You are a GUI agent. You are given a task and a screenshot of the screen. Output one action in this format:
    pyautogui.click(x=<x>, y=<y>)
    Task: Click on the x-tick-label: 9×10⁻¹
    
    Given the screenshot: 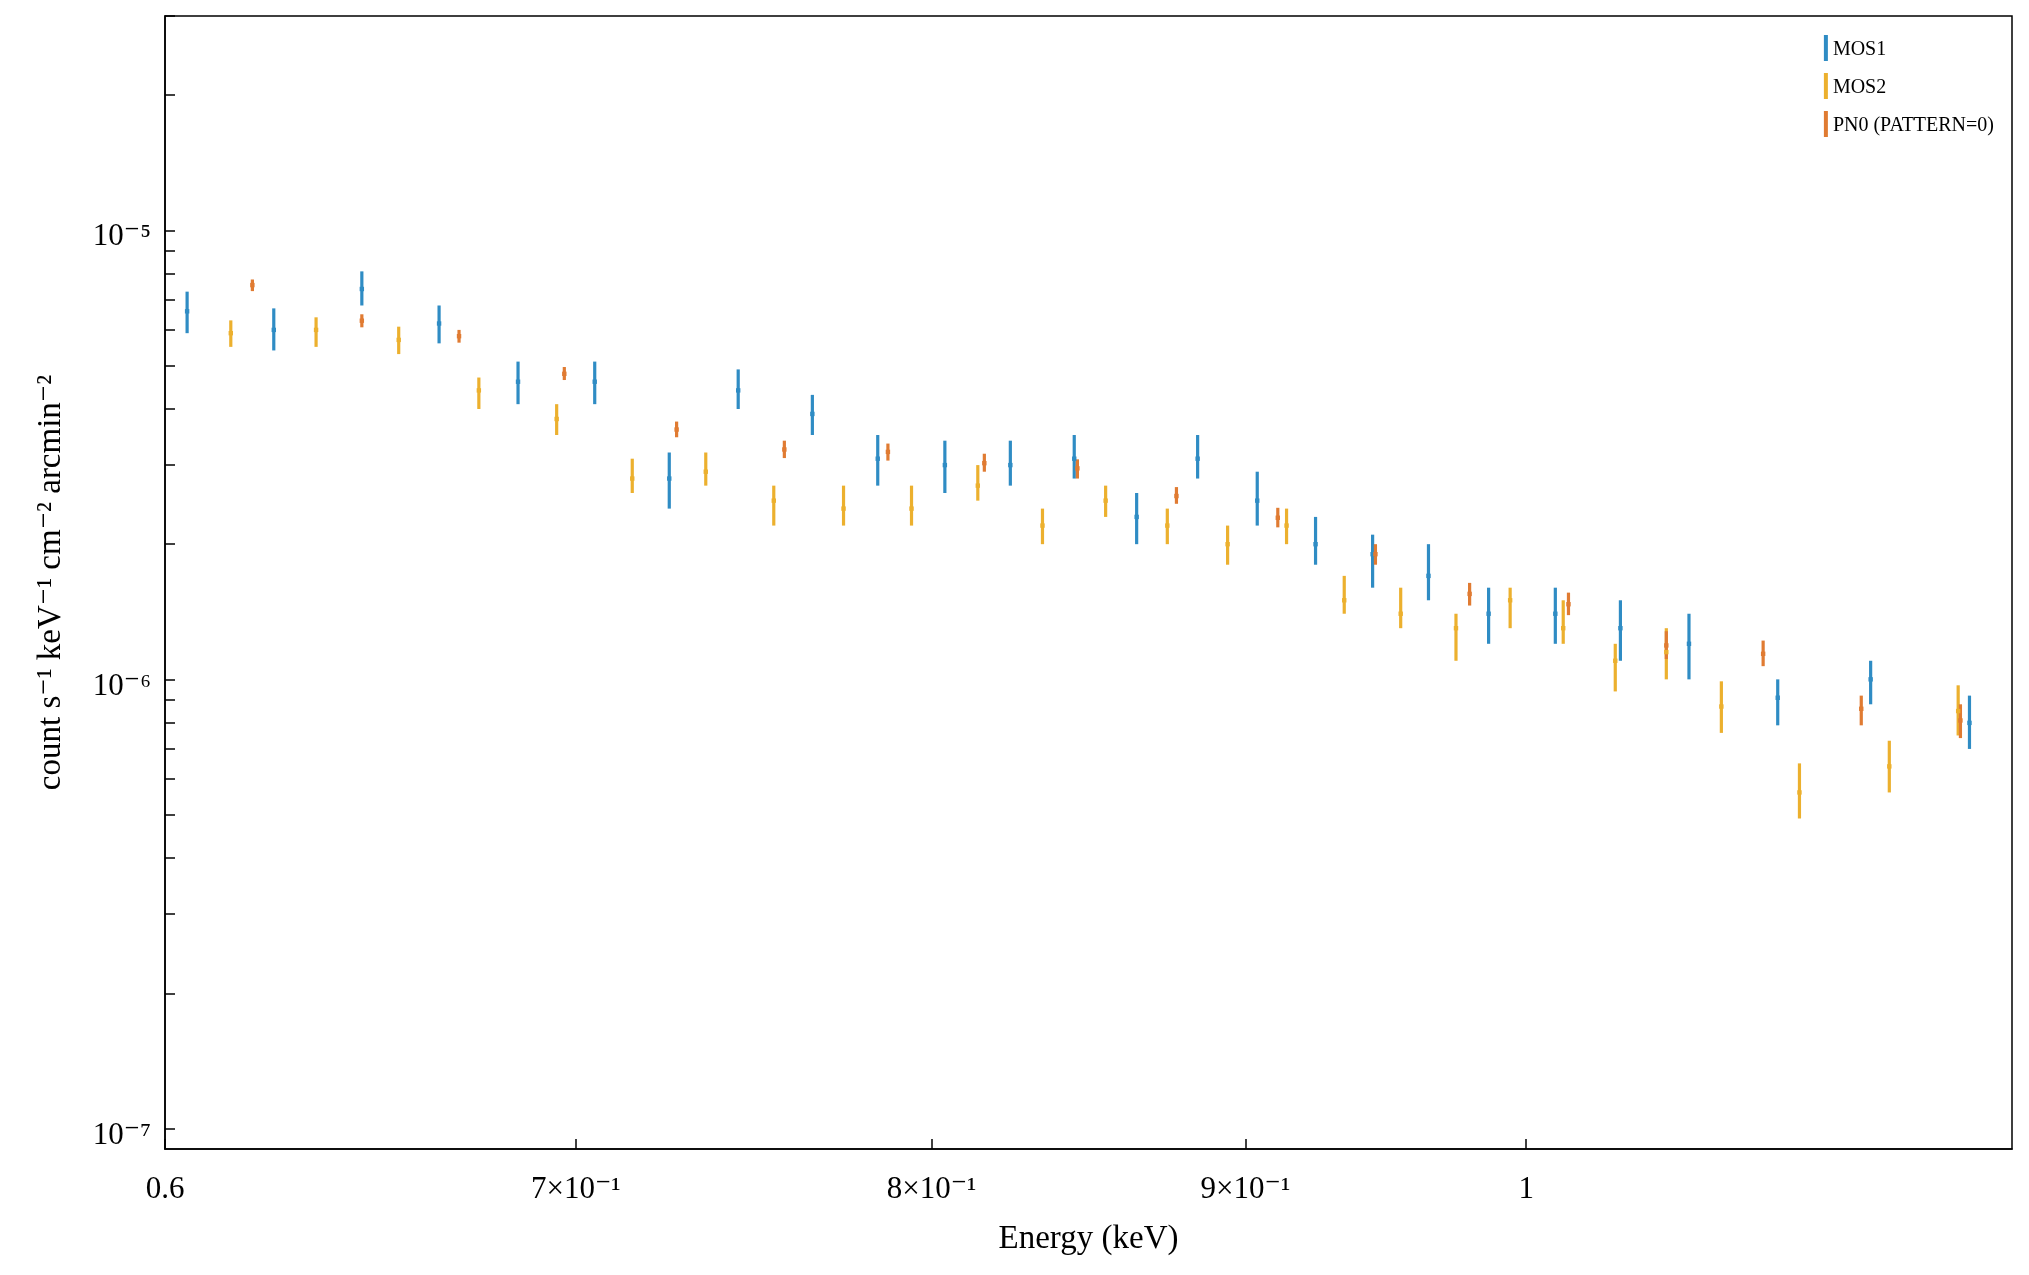 What is the action you would take?
    pyautogui.click(x=1245, y=1188)
    